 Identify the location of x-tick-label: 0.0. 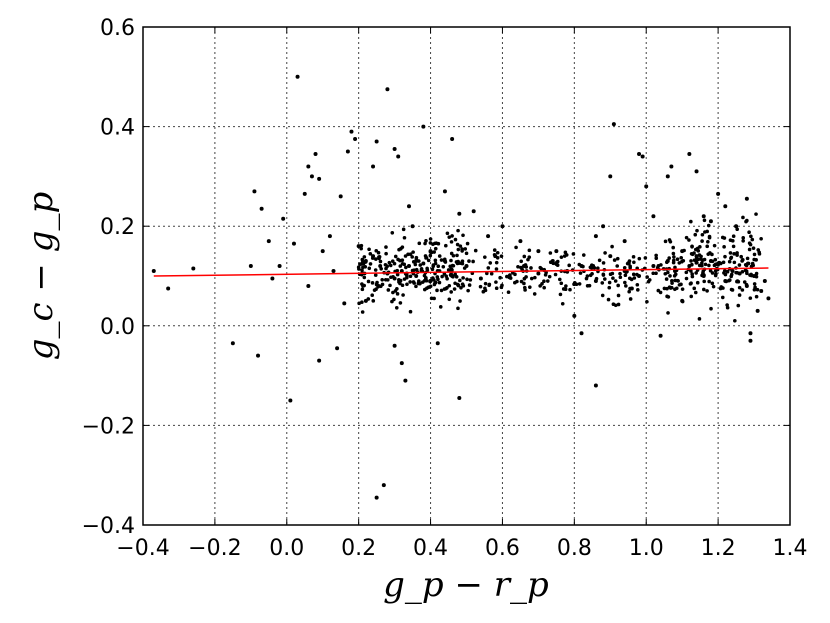
(286, 548).